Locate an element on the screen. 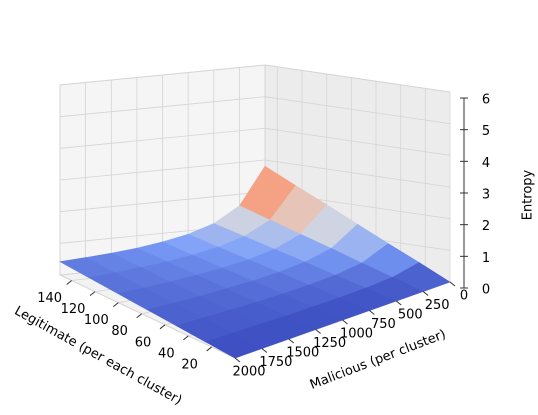  y-tick-label: 20 is located at coordinates (189, 364).